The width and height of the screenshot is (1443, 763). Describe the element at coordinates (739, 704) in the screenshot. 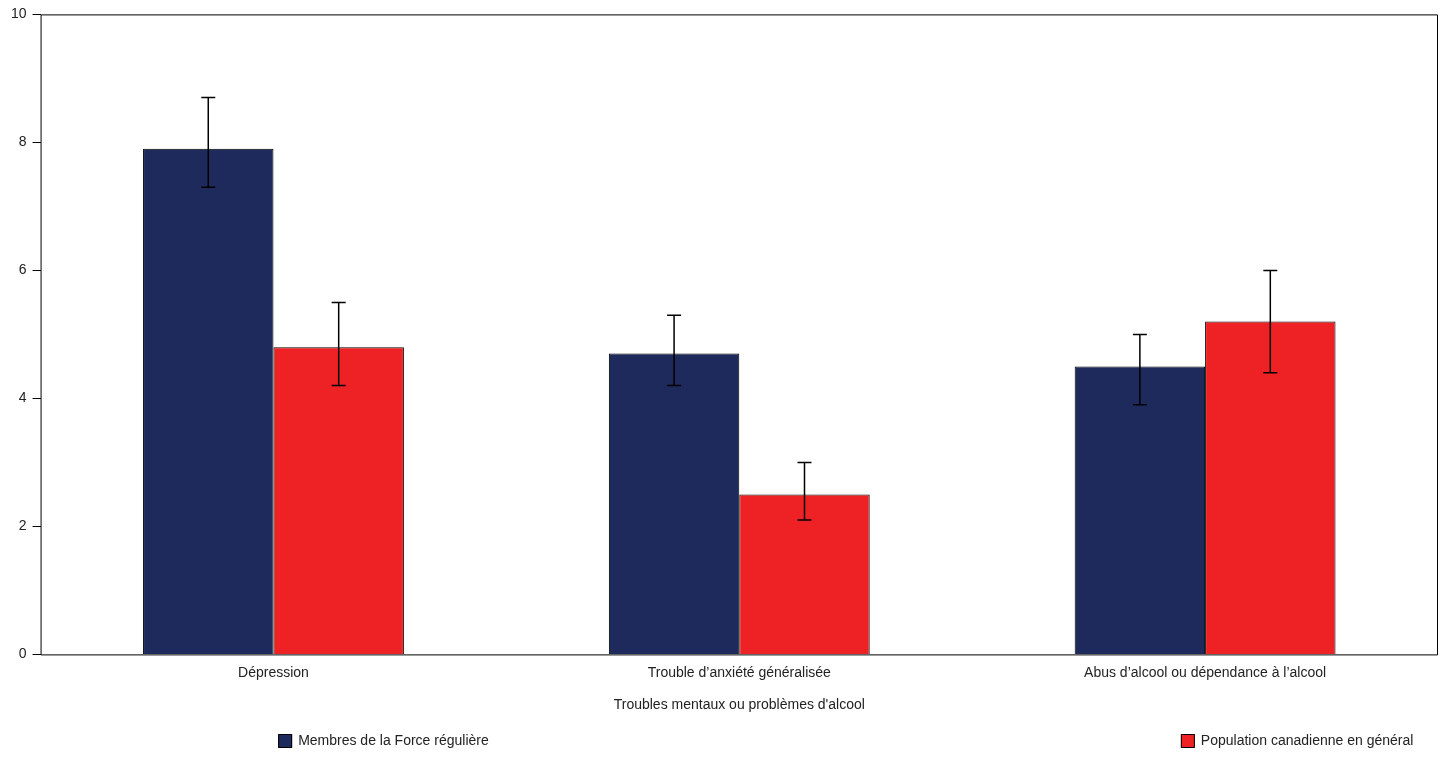

I see `x-axis-title: Troubles mentaux ou problèmes d'alcool` at that location.